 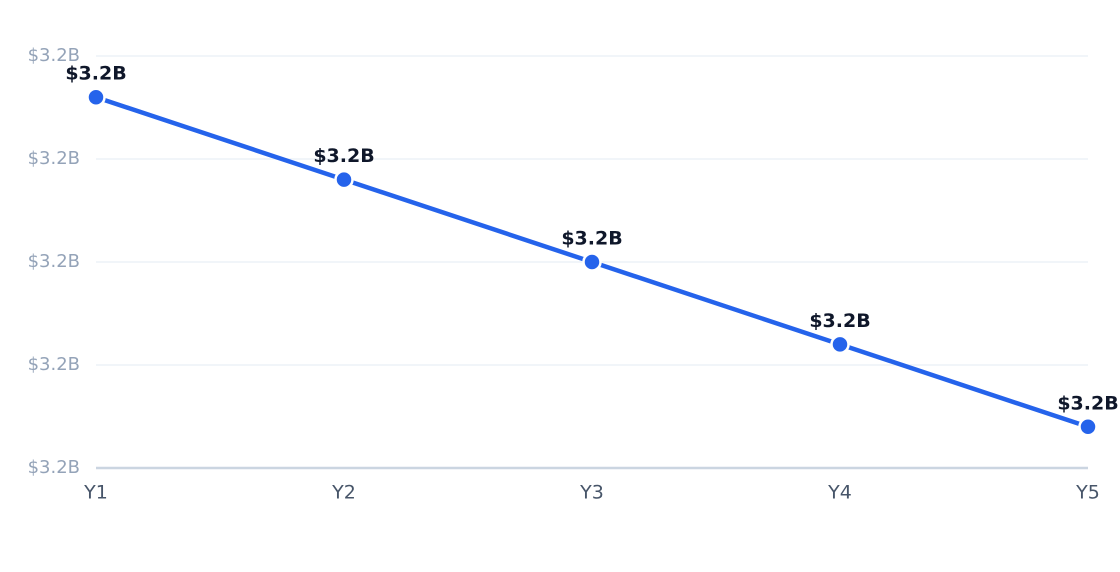 What do you see at coordinates (839, 493) in the screenshot?
I see `x-tick-label: Y4` at bounding box center [839, 493].